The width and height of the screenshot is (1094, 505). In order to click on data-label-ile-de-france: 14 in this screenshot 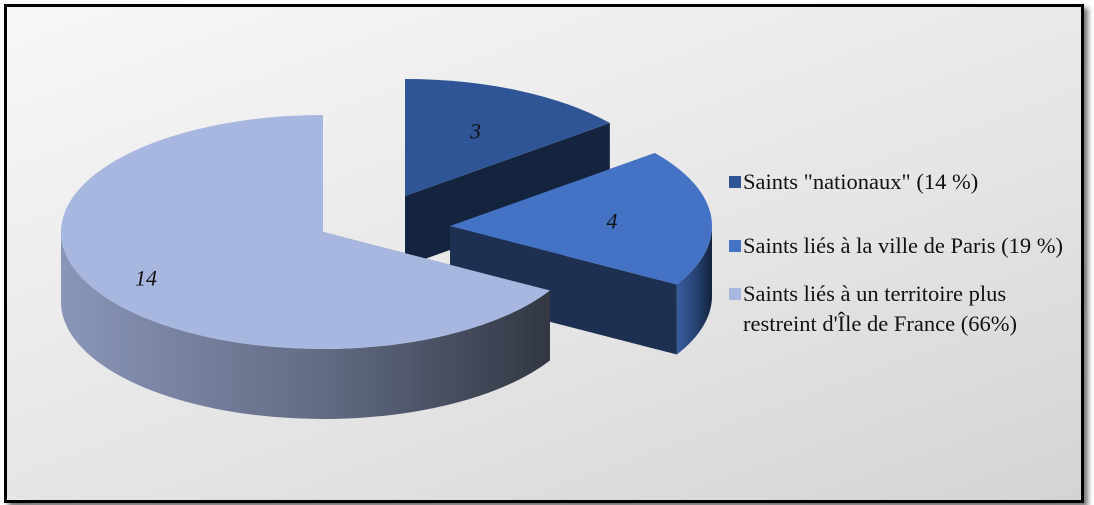, I will do `click(146, 278)`.